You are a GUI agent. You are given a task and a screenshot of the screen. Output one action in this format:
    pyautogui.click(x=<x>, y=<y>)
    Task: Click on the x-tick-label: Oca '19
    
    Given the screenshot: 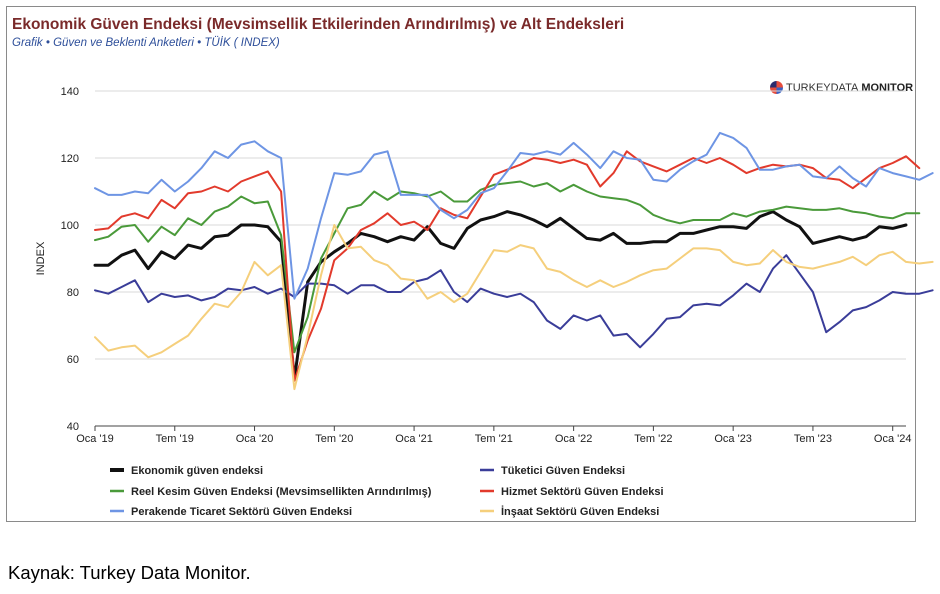 What is the action you would take?
    pyautogui.click(x=95, y=439)
    